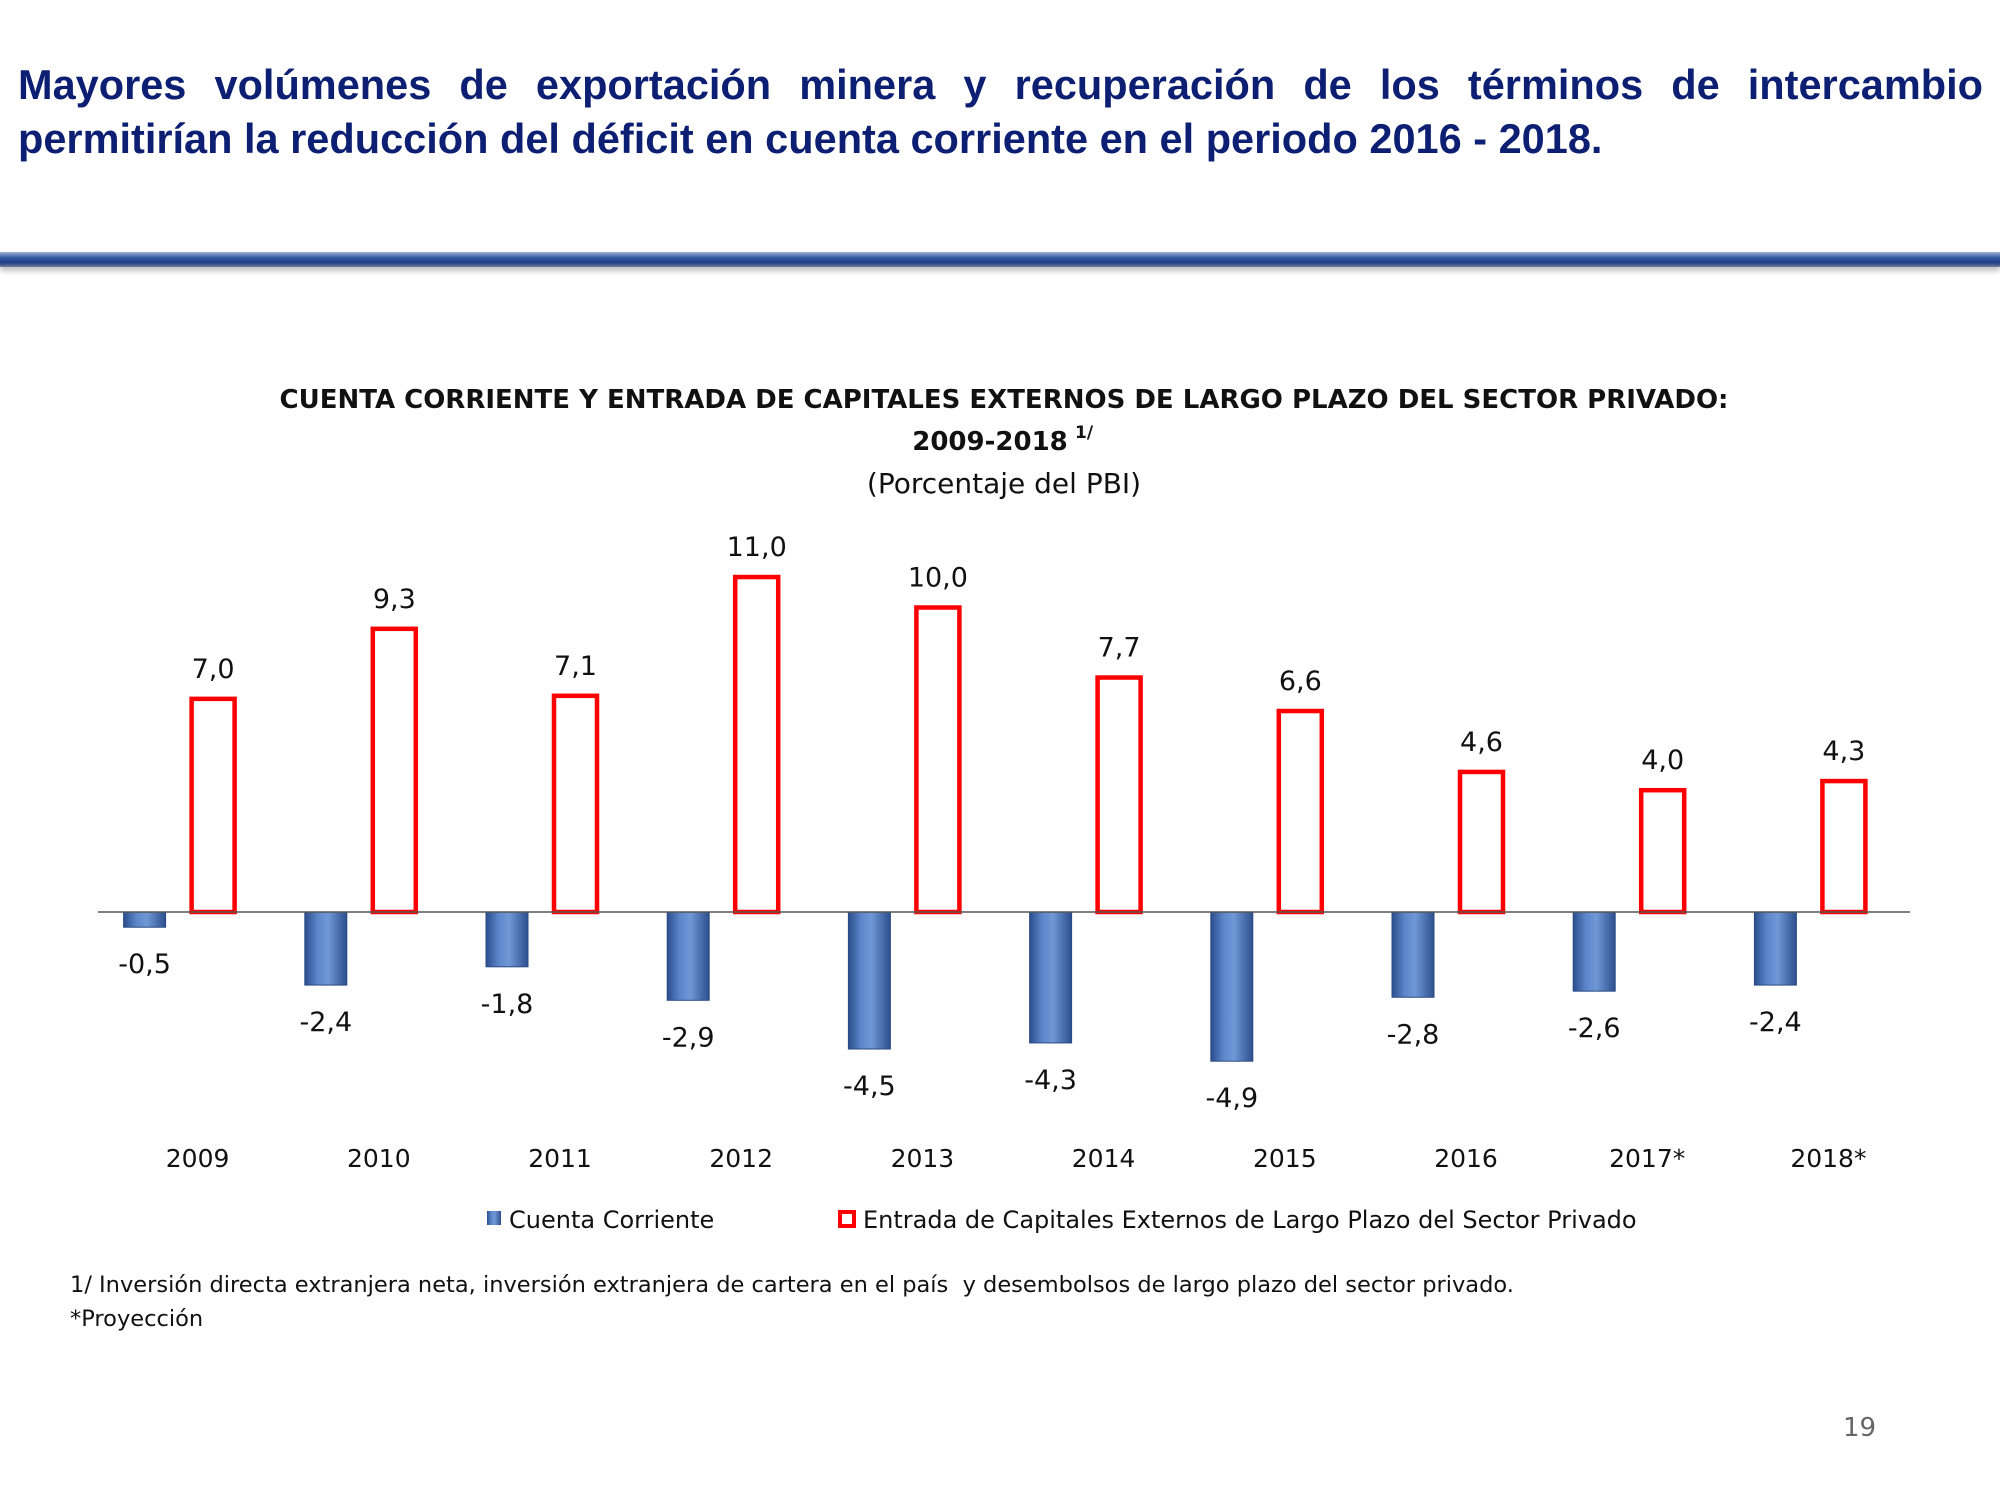  What do you see at coordinates (1413, 954) in the screenshot?
I see `bar-cuenta-corriente-2016` at bounding box center [1413, 954].